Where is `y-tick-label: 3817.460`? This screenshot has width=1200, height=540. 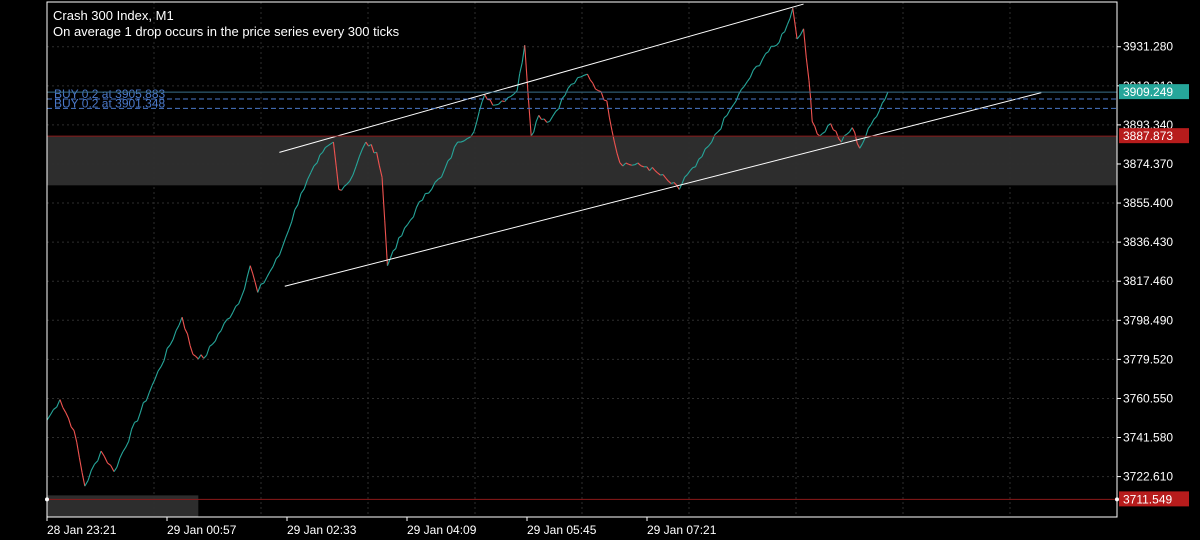 y-tick-label: 3817.460 is located at coordinates (1148, 281).